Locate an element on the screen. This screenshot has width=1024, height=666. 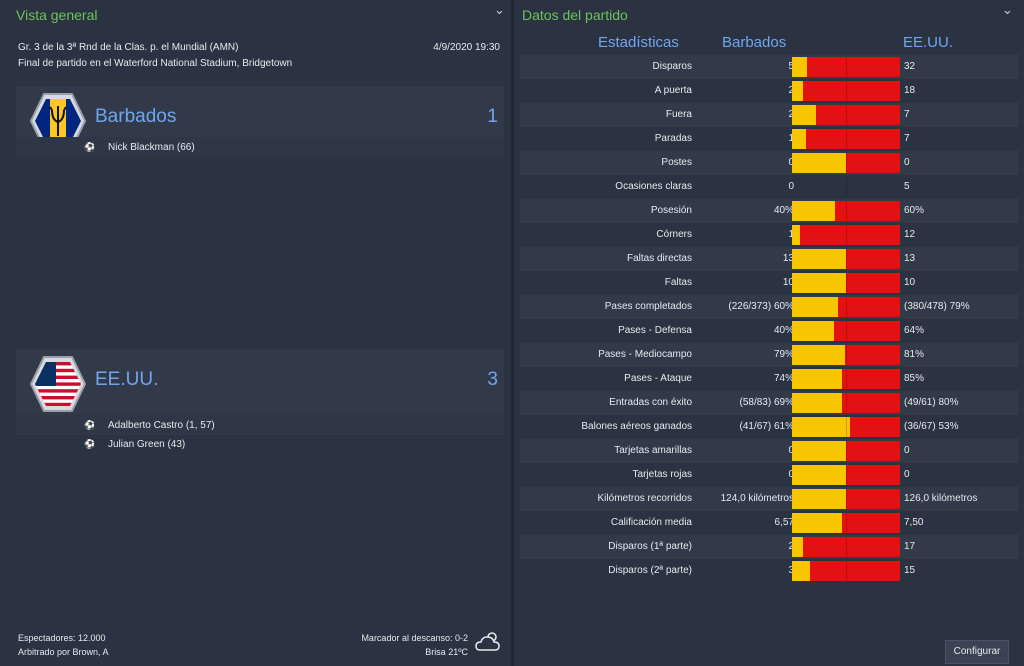
away-team-name: EE.UU. is located at coordinates (127, 379).